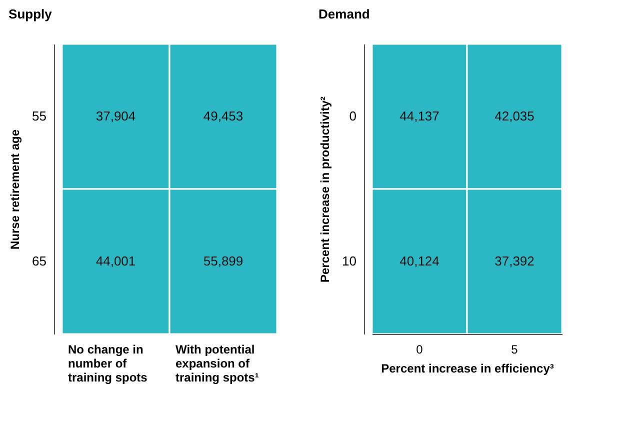 This screenshot has width=642, height=435. I want to click on y-tick-label: 65, so click(39, 261).